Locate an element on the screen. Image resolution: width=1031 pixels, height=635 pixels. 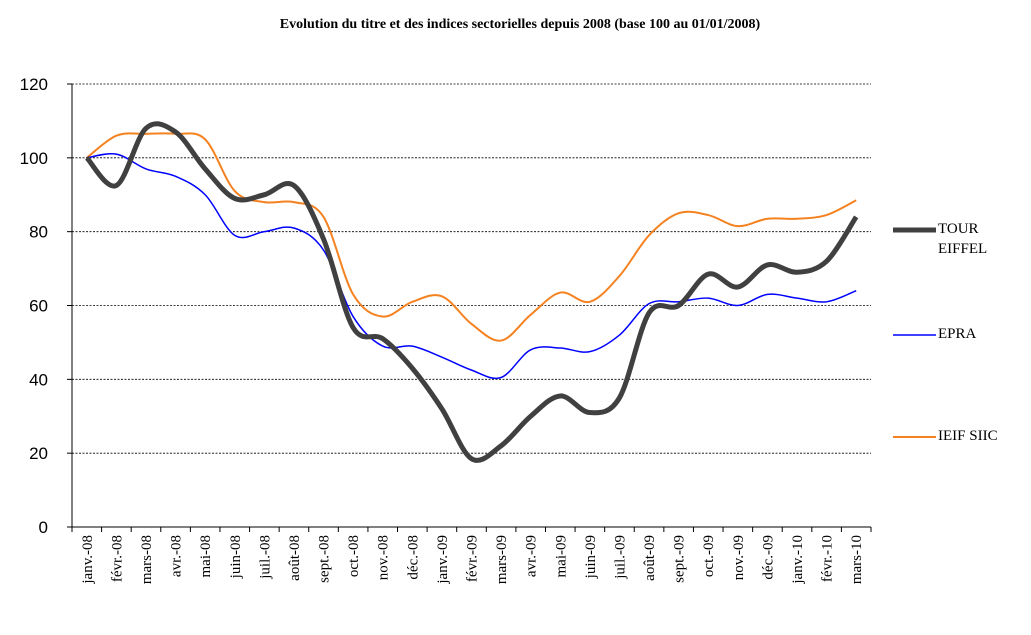
x-tick-label: juin-09 is located at coordinates (591, 557).